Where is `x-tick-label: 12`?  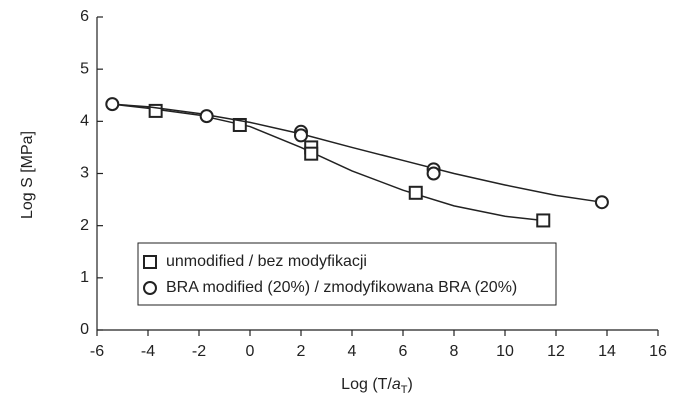 x-tick-label: 12 is located at coordinates (556, 351).